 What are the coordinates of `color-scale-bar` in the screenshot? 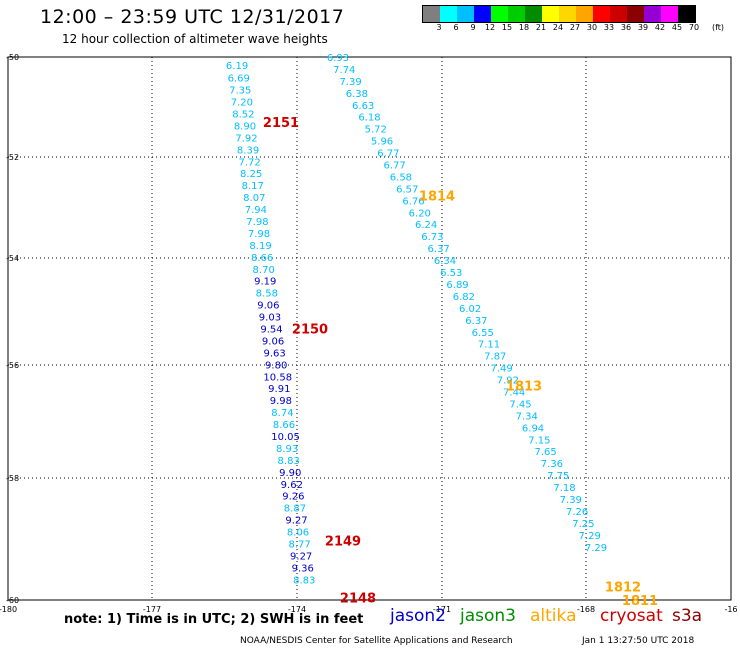 It's located at (559, 14).